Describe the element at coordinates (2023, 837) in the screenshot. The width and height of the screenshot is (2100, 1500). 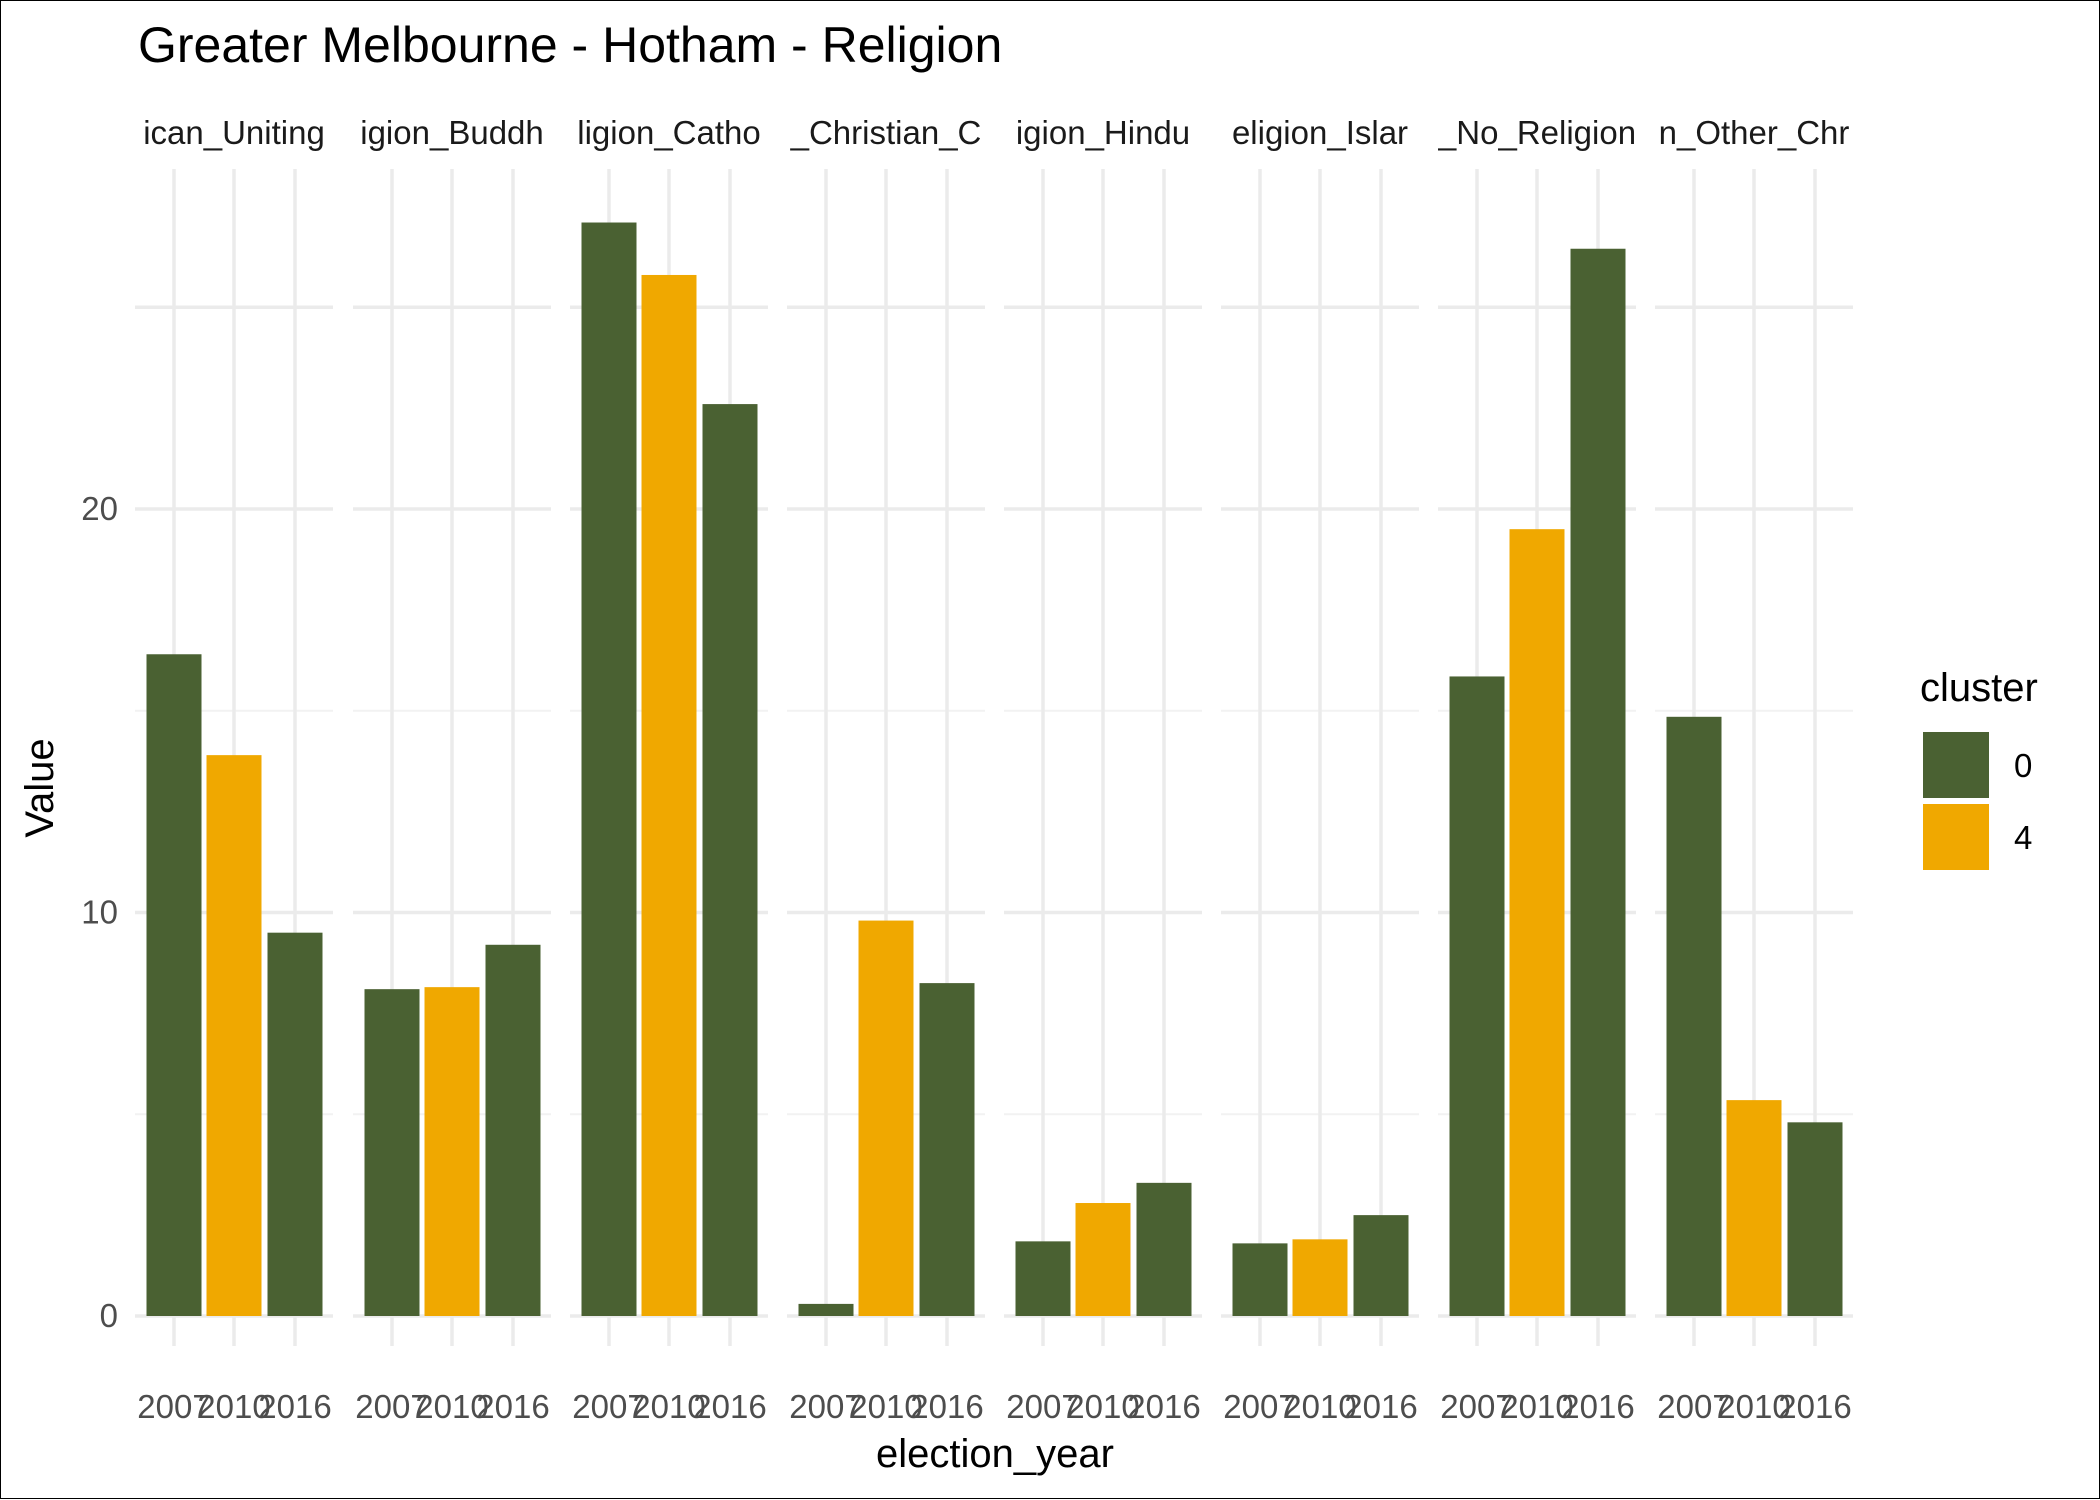
I see `legend-label: 4` at that location.